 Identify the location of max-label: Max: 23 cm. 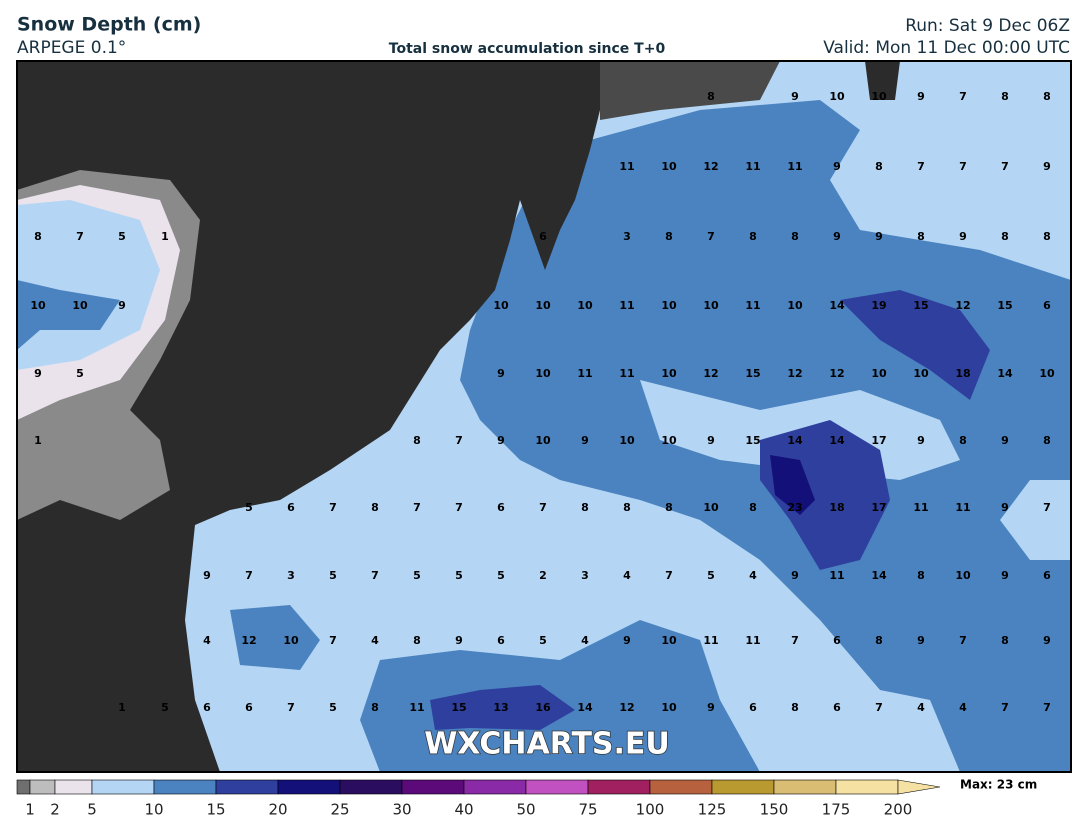
(998, 785).